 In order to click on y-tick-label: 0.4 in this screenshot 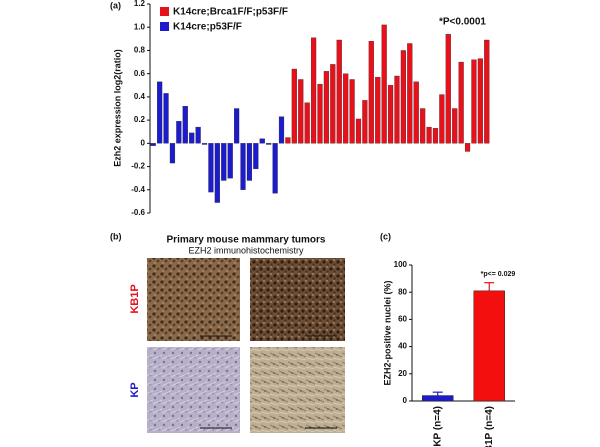, I will do `click(140, 96)`.